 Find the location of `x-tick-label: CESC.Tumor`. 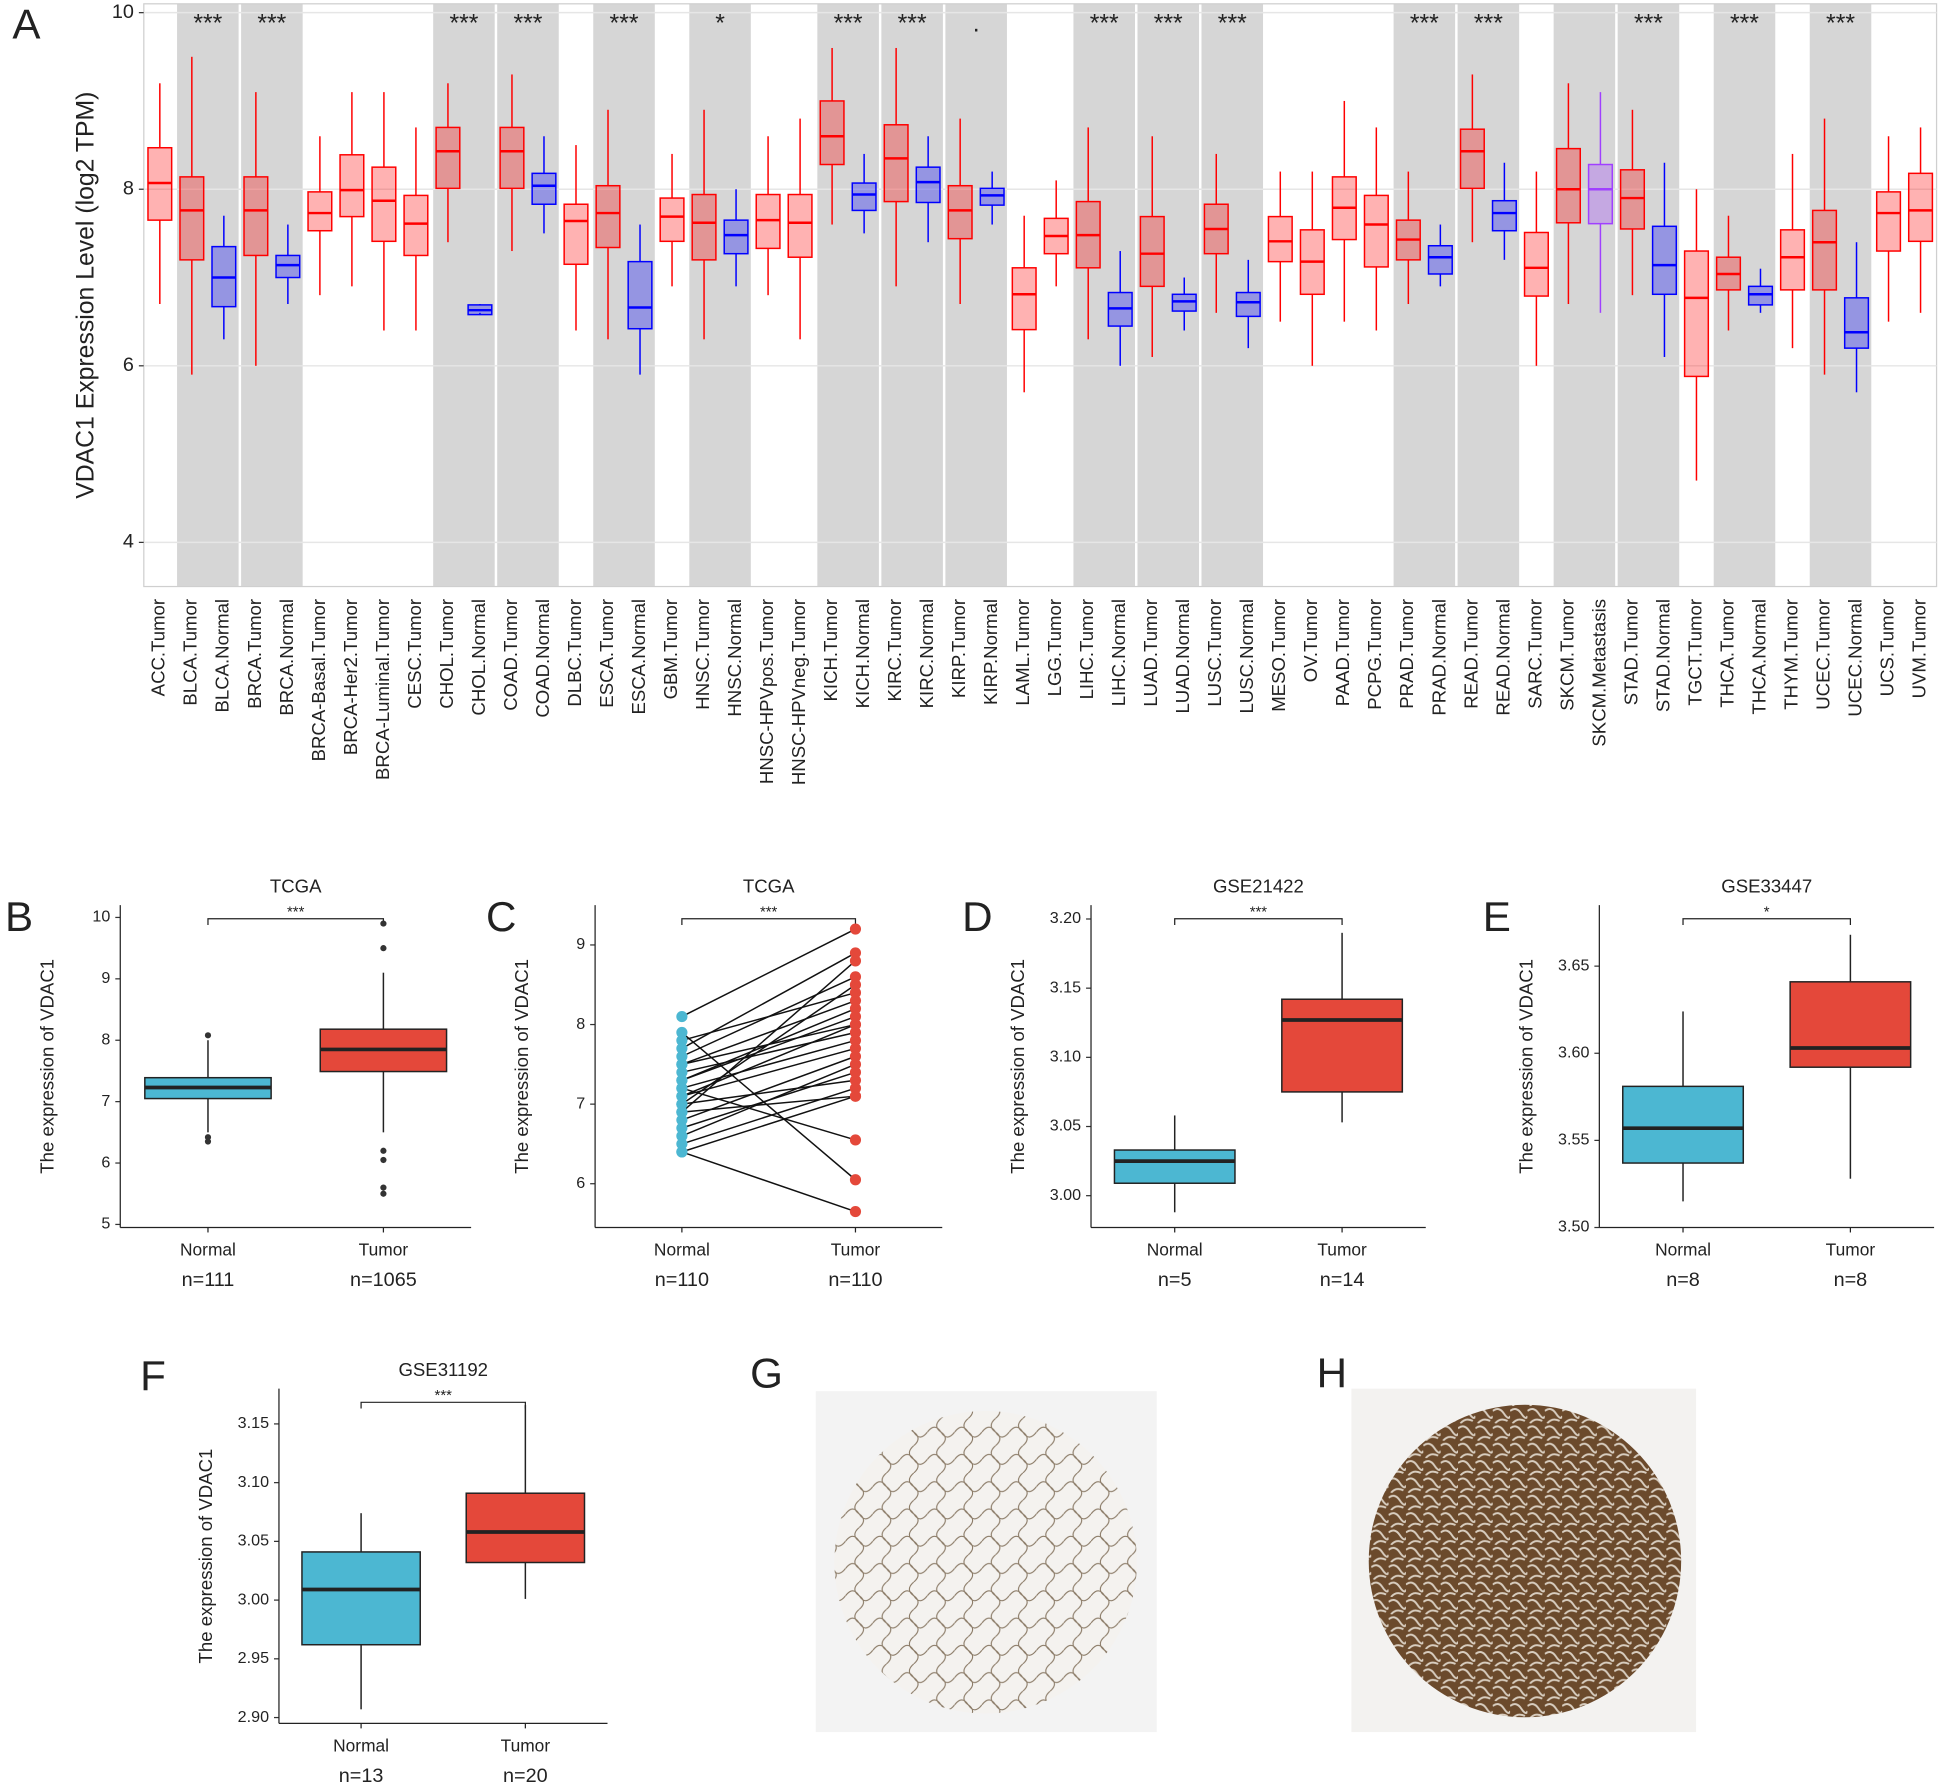

x-tick-label: CESC.Tumor is located at coordinates (414, 654).